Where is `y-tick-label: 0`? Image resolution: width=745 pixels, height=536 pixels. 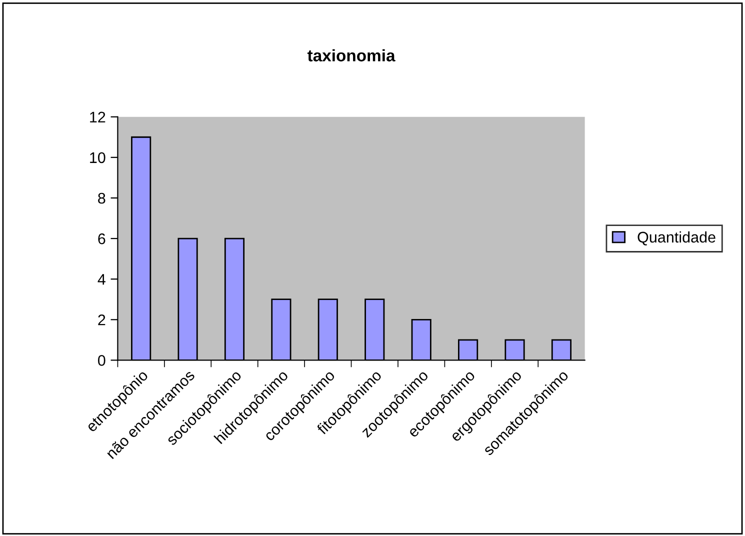 y-tick-label: 0 is located at coordinates (102, 360).